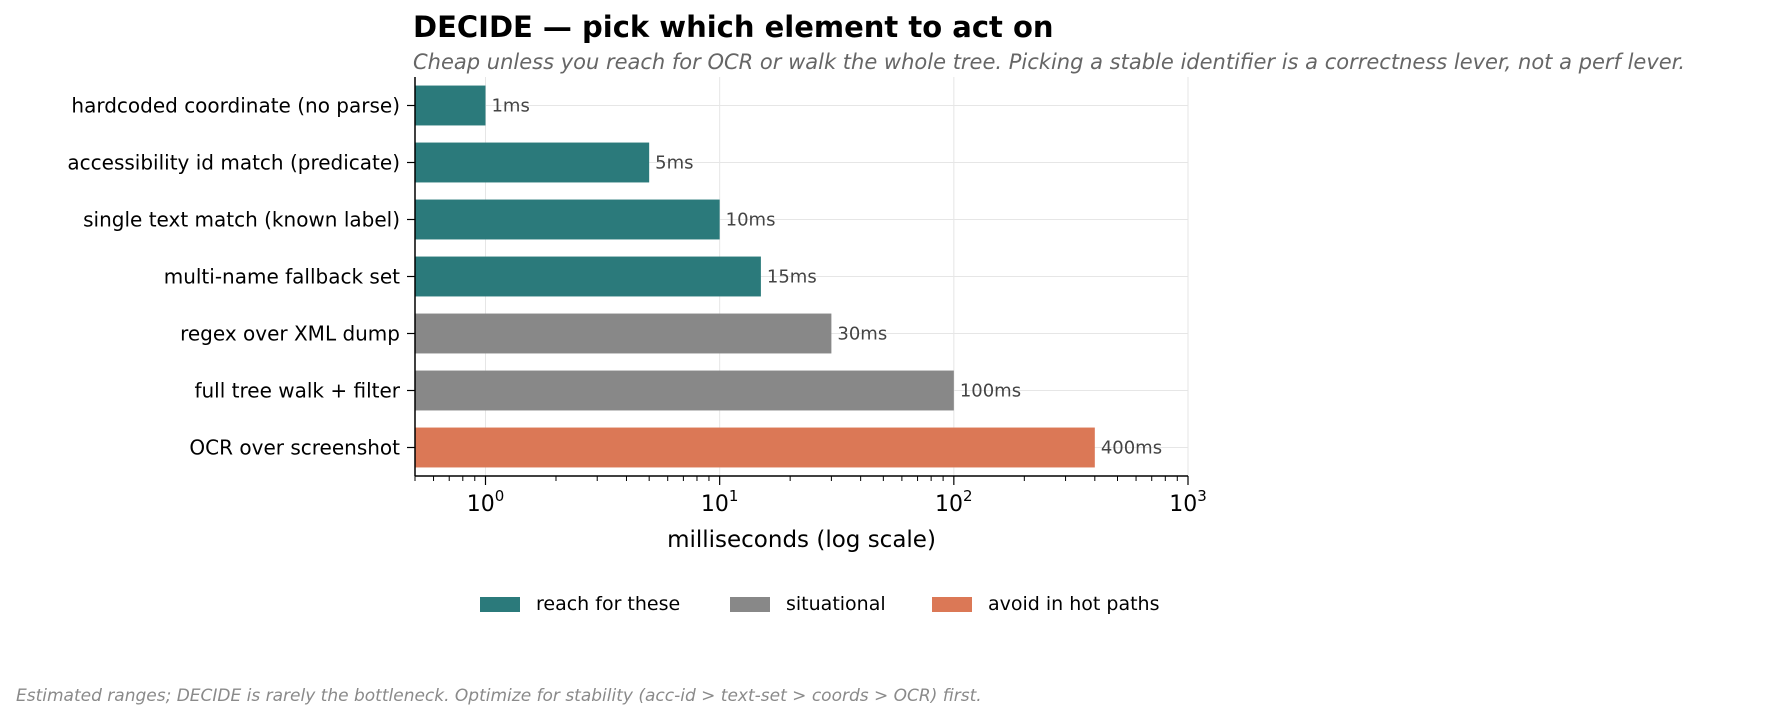 The height and width of the screenshot is (720, 1779). Describe the element at coordinates (510, 106) in the screenshot. I see `value-label-1: 1ms` at that location.